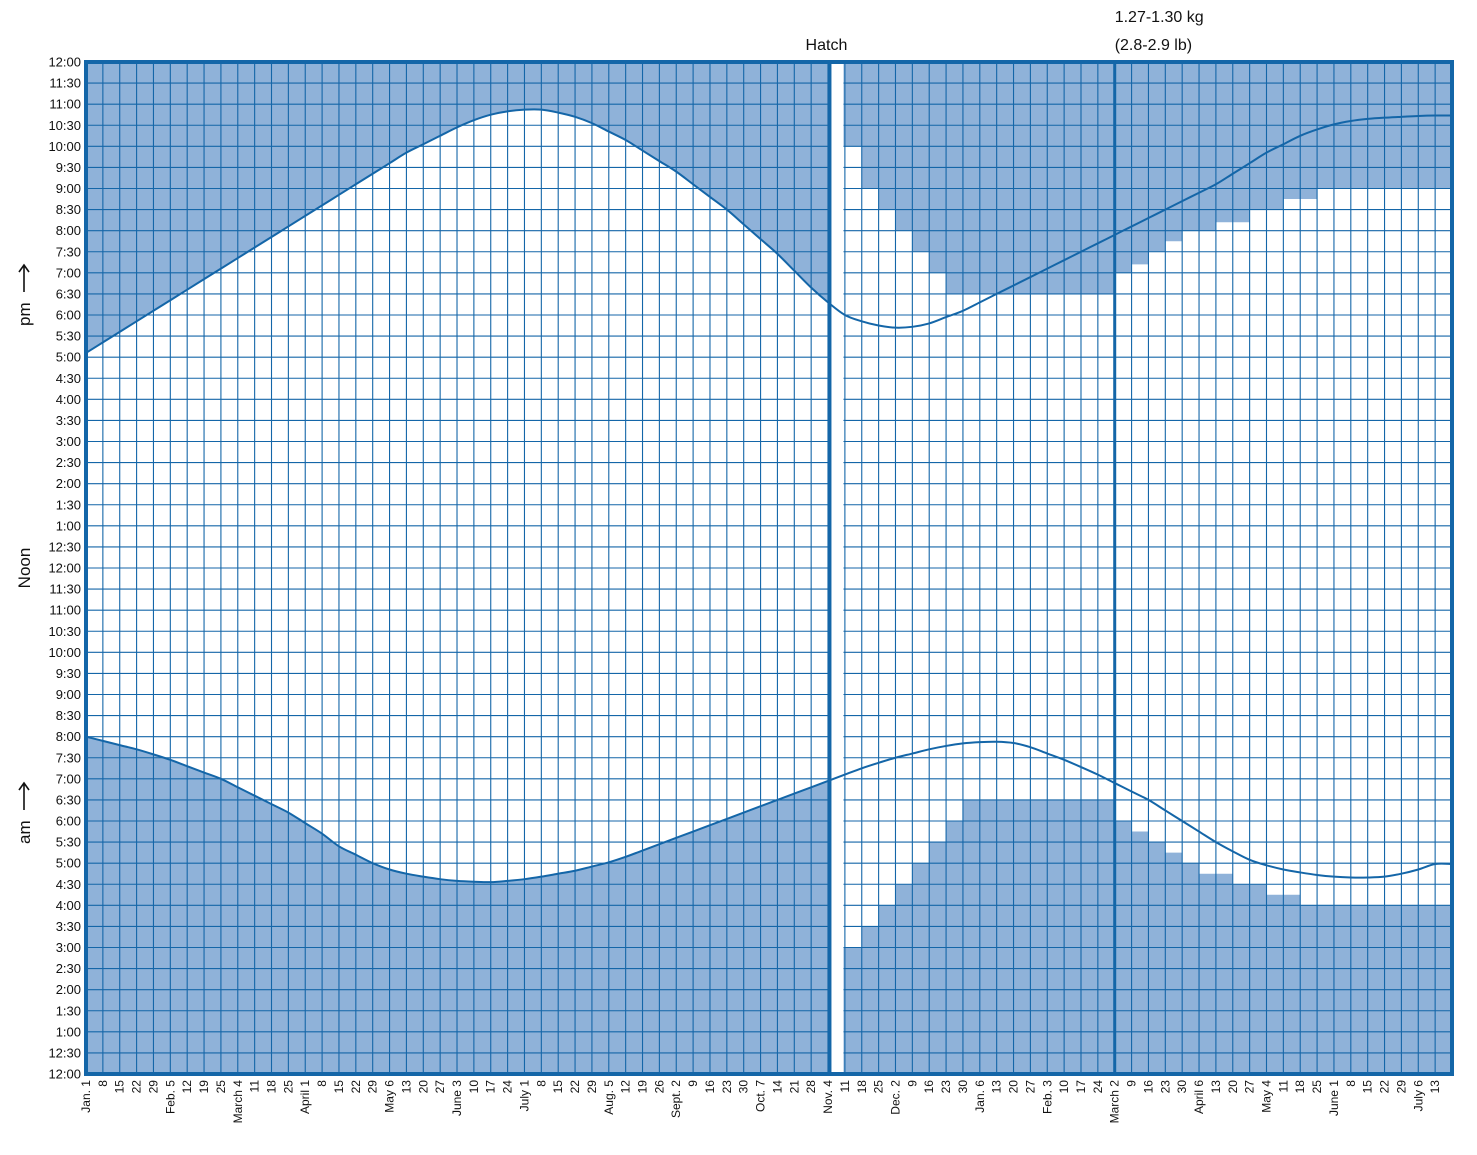 This screenshot has width=1477, height=1155. I want to click on y-tick-label: 8:30, so click(68, 209).